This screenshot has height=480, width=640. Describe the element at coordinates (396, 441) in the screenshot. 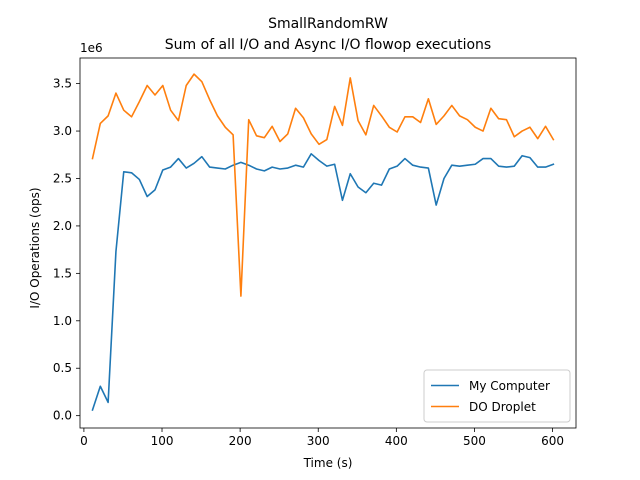

I see `x-tick-label: 400` at that location.